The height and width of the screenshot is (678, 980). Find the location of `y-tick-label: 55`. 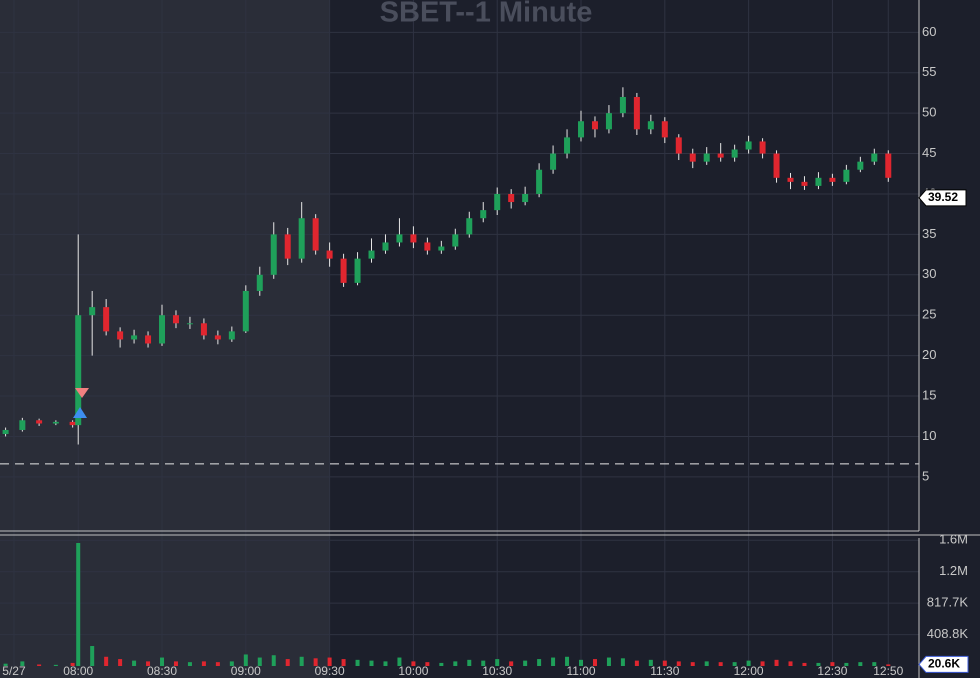

y-tick-label: 55 is located at coordinates (929, 71).